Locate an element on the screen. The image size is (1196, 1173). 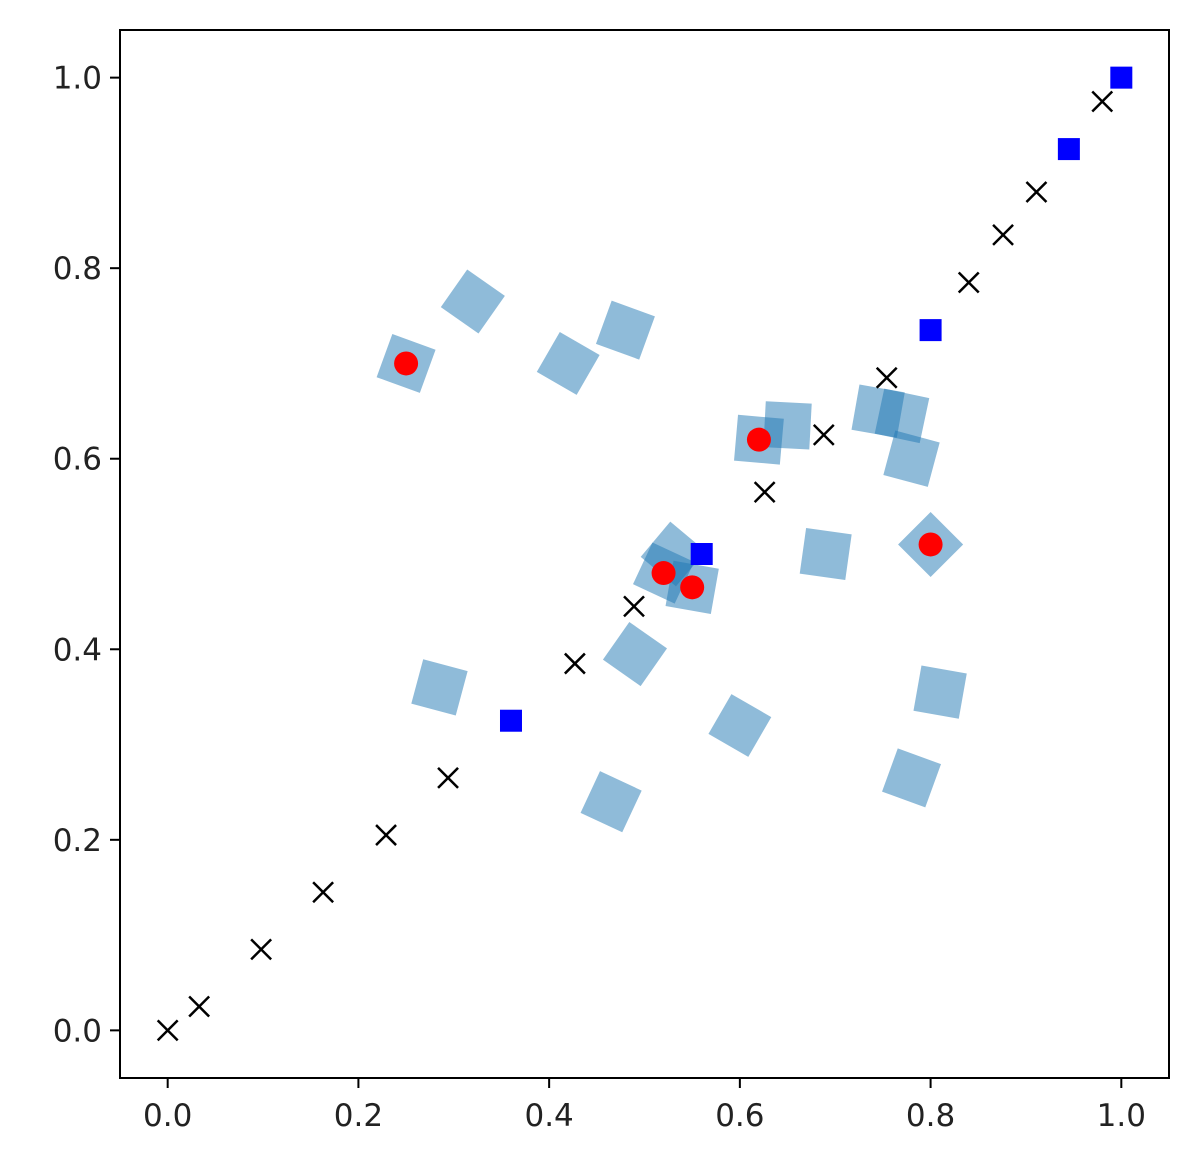
x-axis: 0.0 0.2 0.4 0.6 0.8 1.0 is located at coordinates (644, 1106).